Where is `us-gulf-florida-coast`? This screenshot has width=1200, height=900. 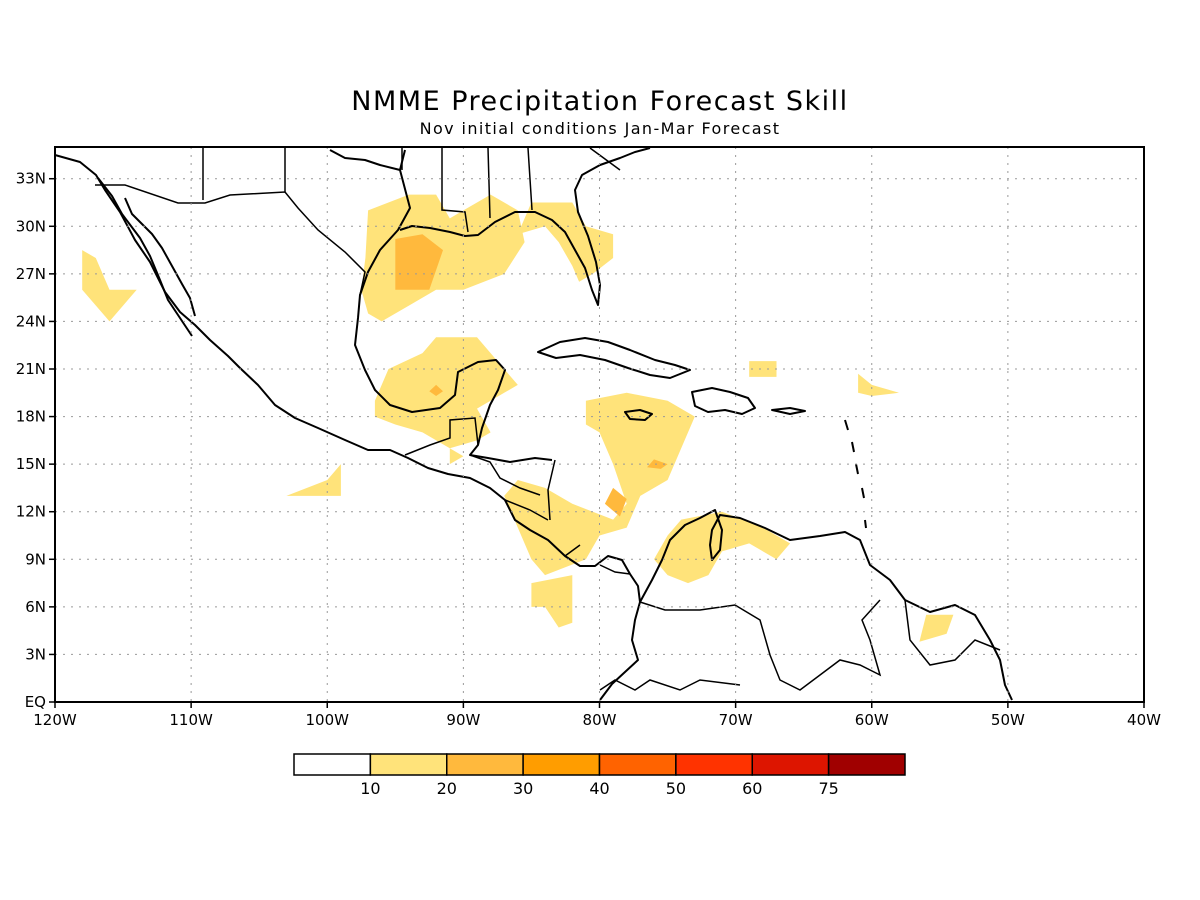
us-gulf-florida-coast is located at coordinates (525, 226).